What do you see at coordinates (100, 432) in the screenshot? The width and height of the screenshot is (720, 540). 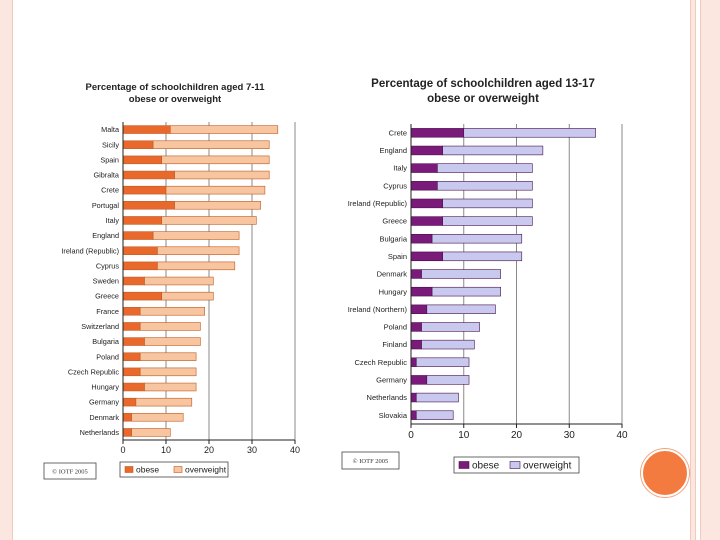 I see `category-label: Netherlands` at bounding box center [100, 432].